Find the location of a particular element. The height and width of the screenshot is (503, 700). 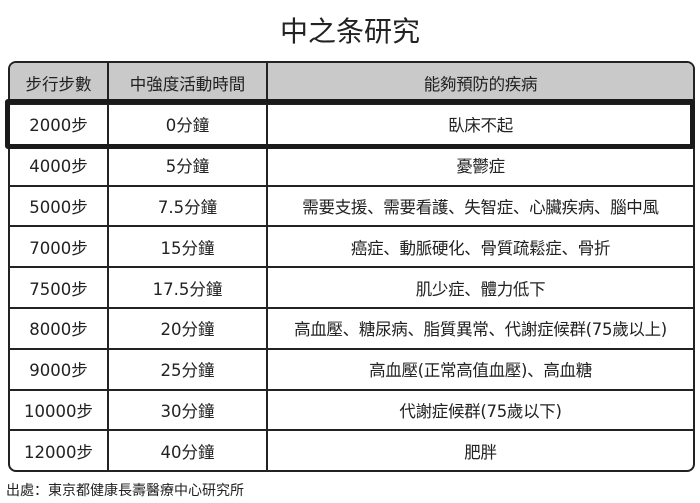

table-header-row: 步行步數 中強度活動時間 能夠預防的疾病 is located at coordinates (351, 83).